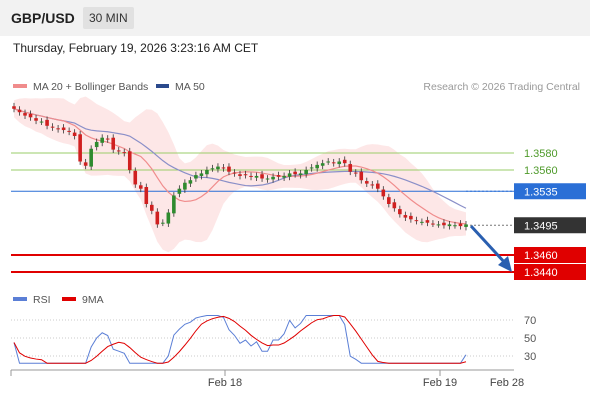 The height and width of the screenshot is (400, 590). Describe the element at coordinates (501, 87) in the screenshot. I see `research-credit: Research © 2026 Trading Central` at that location.